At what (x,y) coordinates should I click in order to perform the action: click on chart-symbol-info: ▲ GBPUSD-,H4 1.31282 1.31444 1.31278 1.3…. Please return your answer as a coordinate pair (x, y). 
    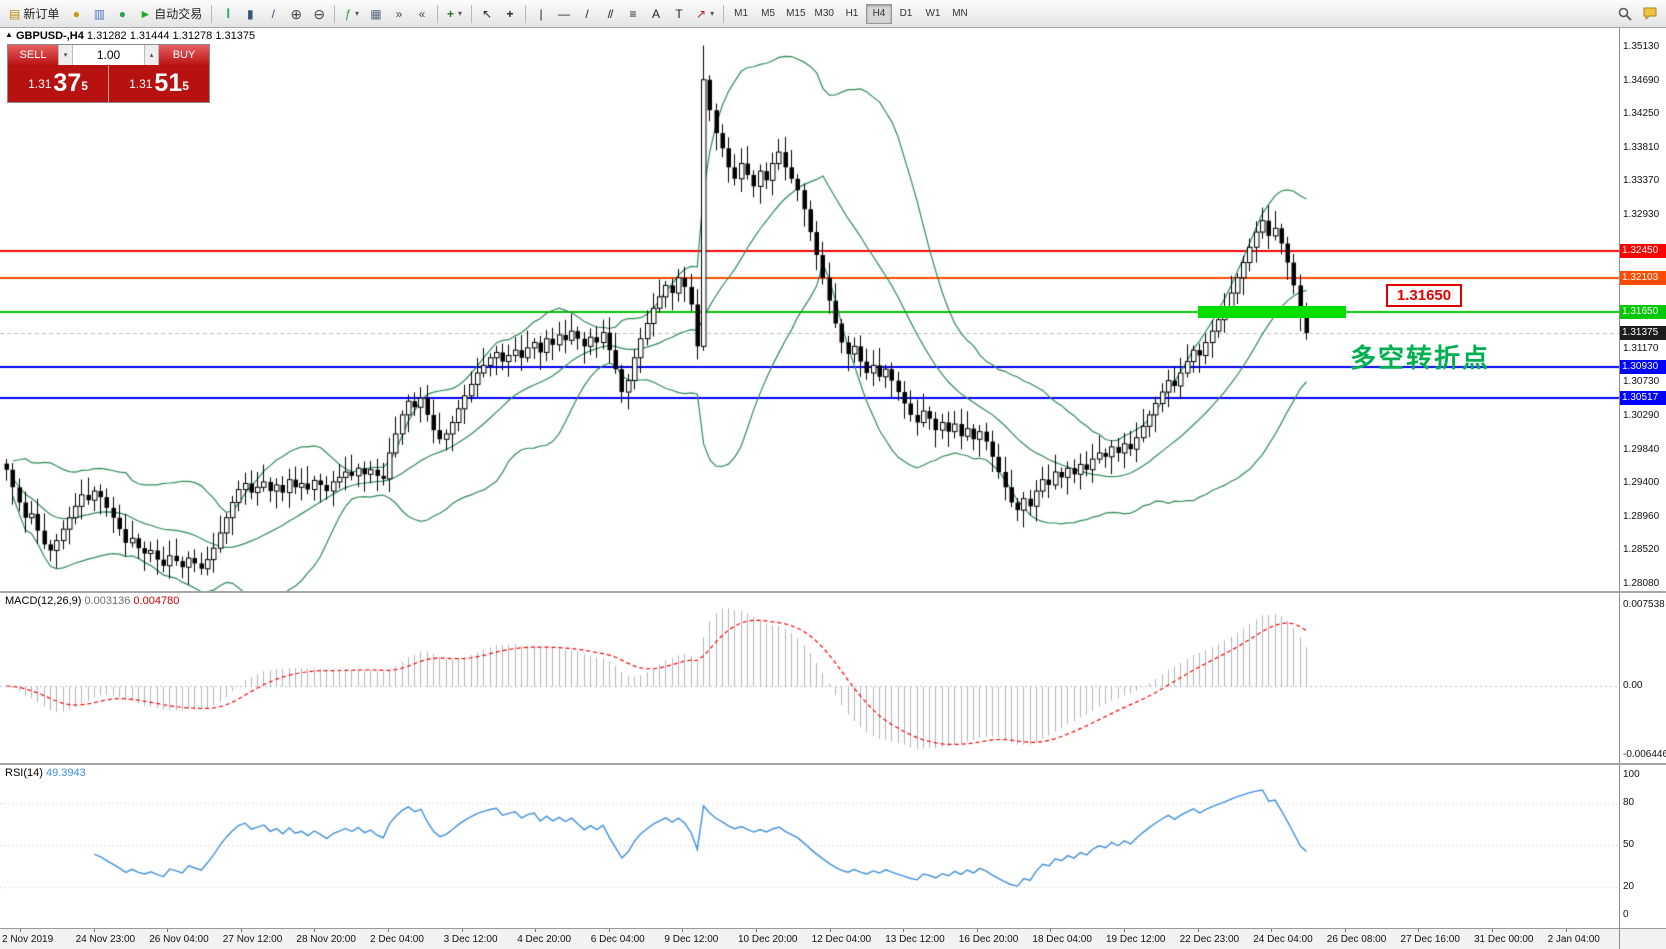
    Looking at the image, I should click on (130, 36).